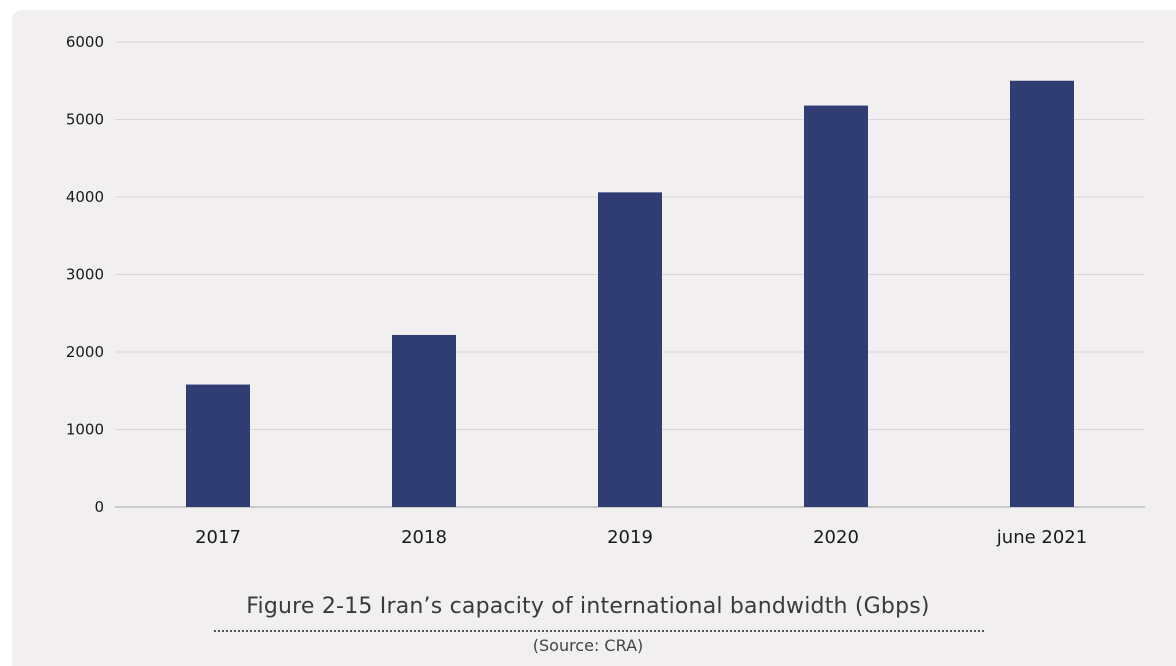  I want to click on y-axis-ticks: 0 1000 2000 3000 4000 5000 6000, so click(85, 274).